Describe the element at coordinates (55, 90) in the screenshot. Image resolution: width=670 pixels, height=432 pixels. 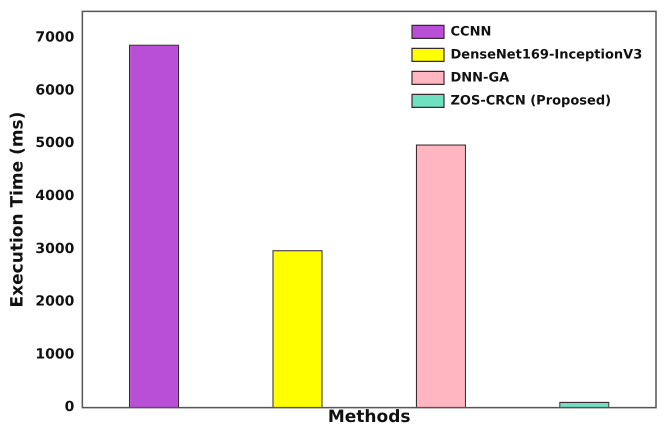
I see `y-tick-label: 6000` at that location.